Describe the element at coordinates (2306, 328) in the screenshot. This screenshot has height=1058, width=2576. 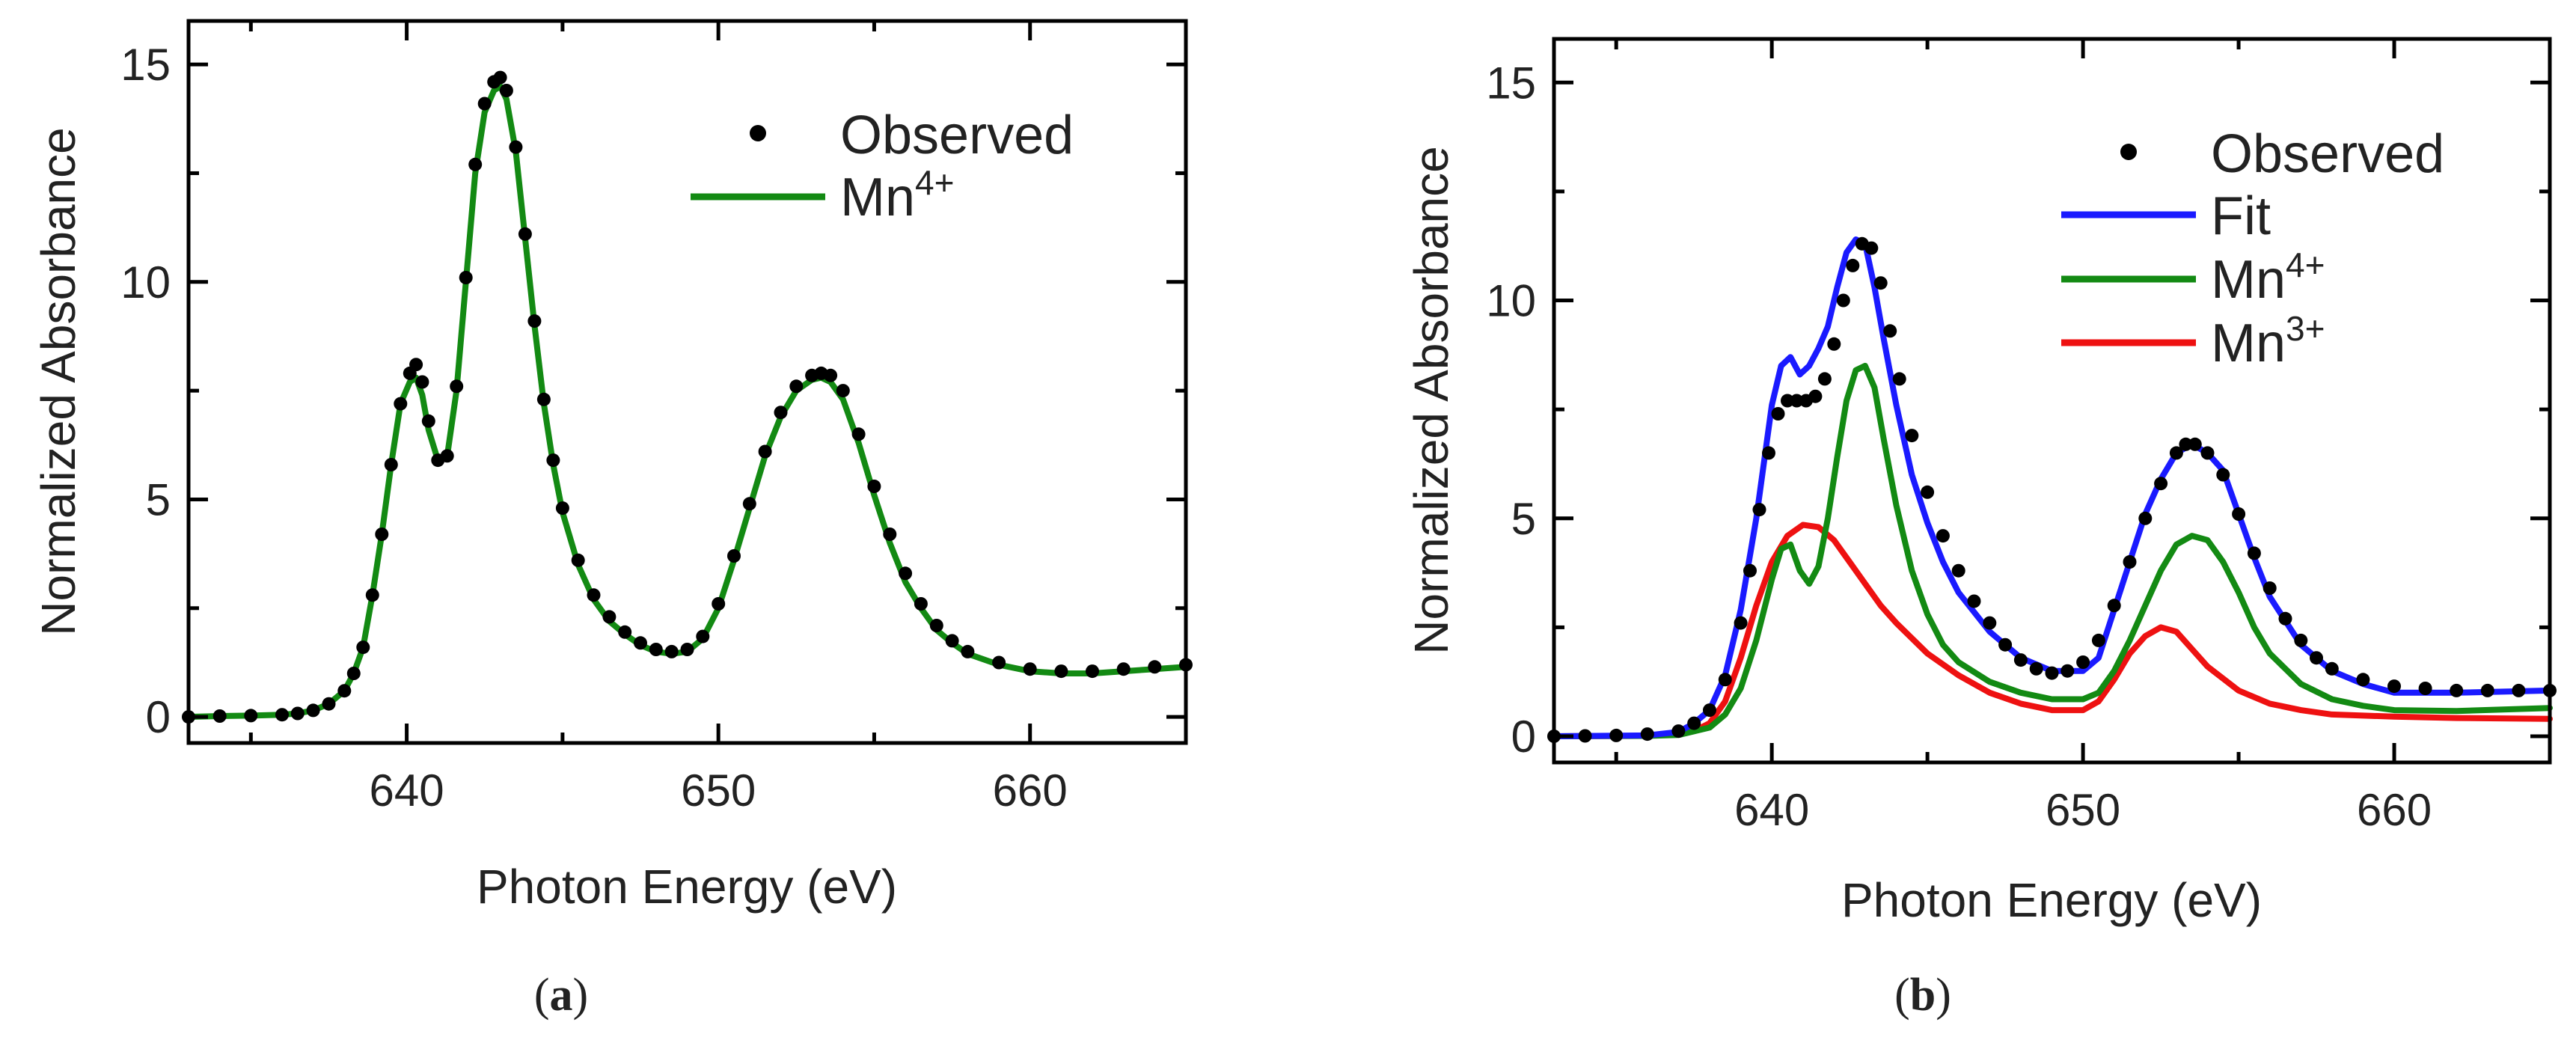
I see `panel-b-legend-mn3-superscript: 3+` at that location.